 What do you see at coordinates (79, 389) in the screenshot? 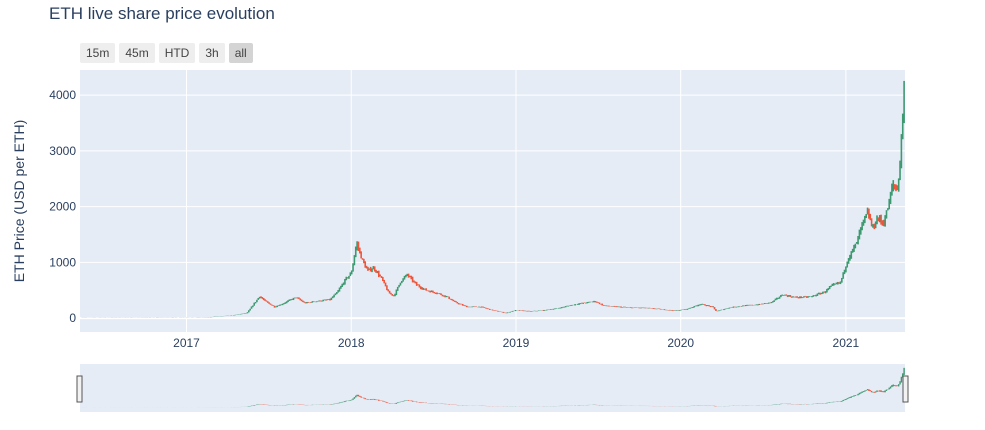
I see `range-slider-left-handle` at bounding box center [79, 389].